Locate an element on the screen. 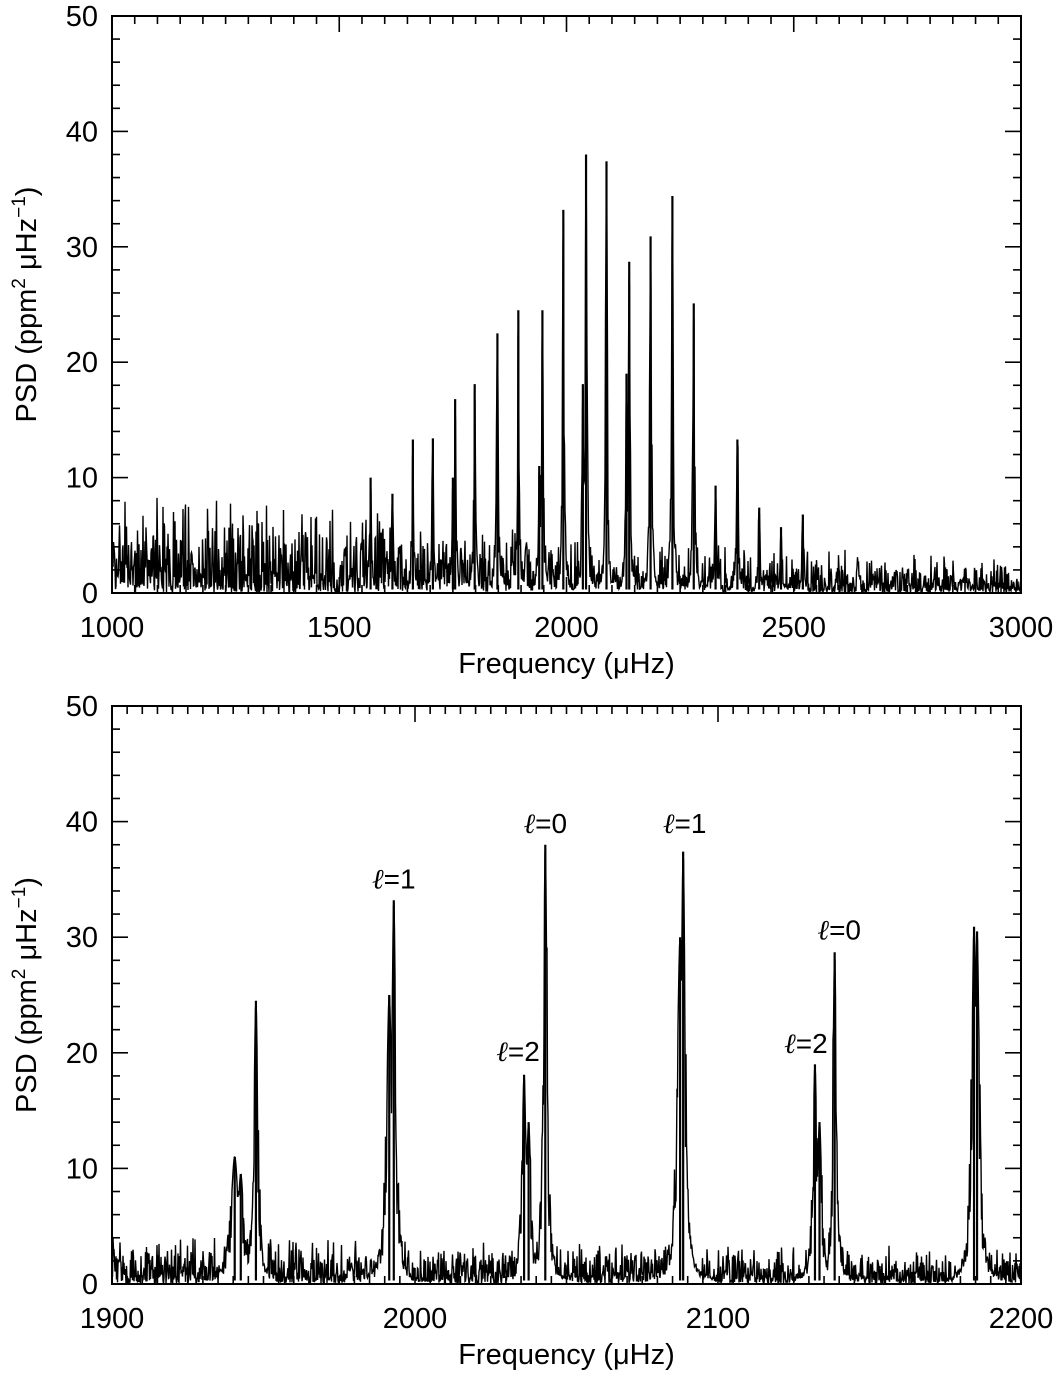  x-tick-label: 1000 is located at coordinates (112, 628).